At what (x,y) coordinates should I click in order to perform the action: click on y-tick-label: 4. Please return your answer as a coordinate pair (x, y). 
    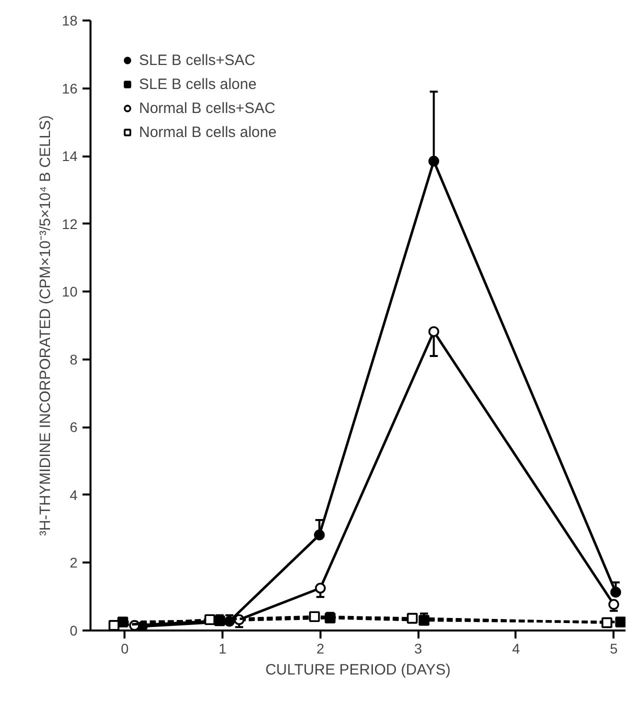
    Looking at the image, I should click on (74, 494).